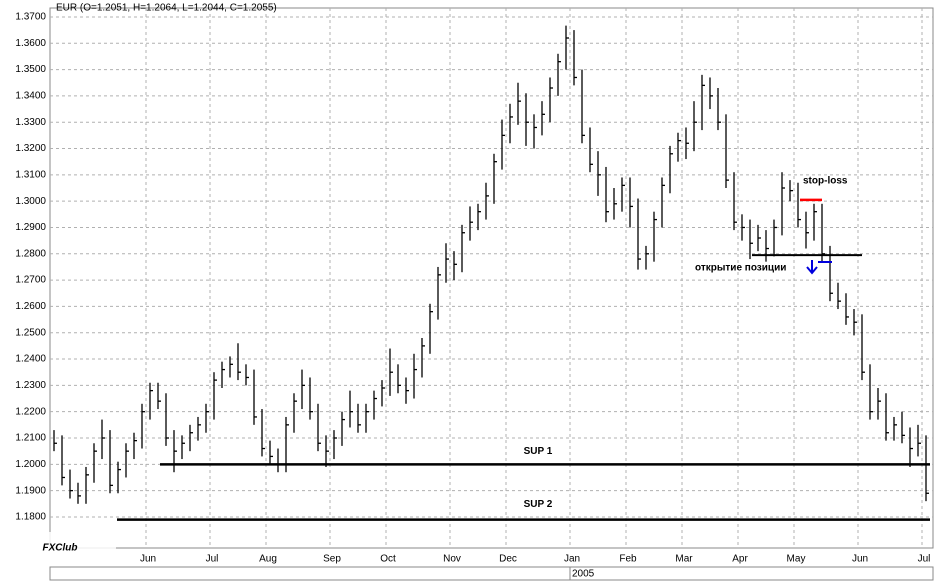 The image size is (940, 582). I want to click on y-tick-label: 1.1900, so click(30, 490).